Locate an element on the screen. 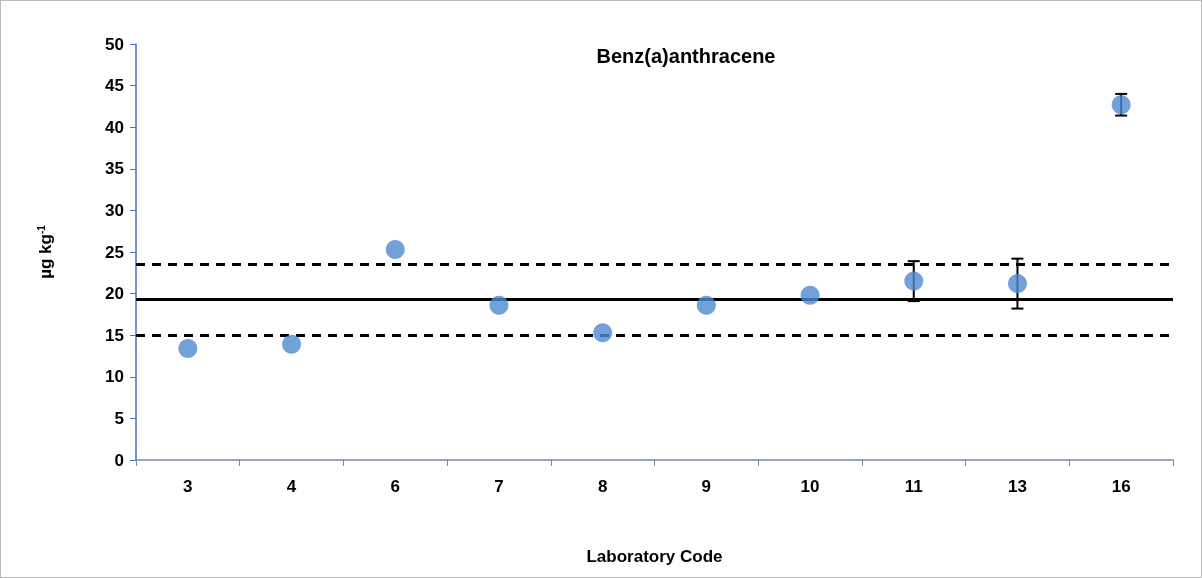  y-tick-label: 35 is located at coordinates (114, 169).